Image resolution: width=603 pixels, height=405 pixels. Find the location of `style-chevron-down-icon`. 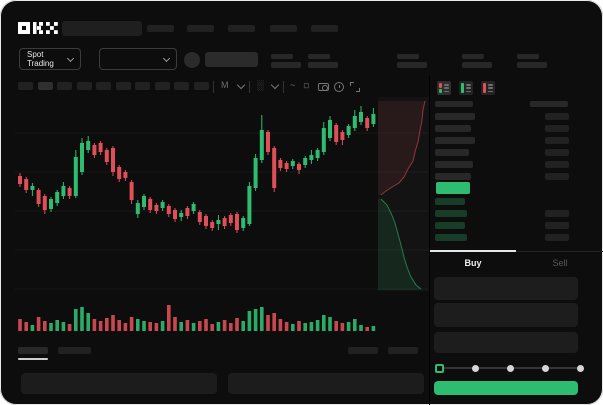

style-chevron-down-icon is located at coordinates (275, 85).